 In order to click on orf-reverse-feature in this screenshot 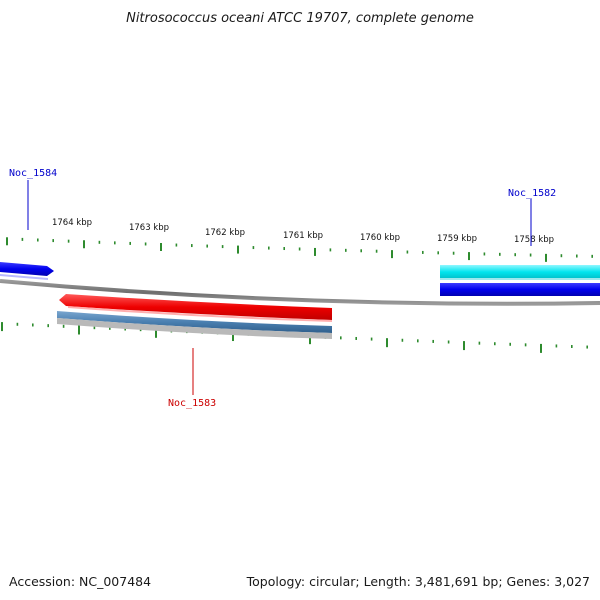, I will do `click(194, 325)`.